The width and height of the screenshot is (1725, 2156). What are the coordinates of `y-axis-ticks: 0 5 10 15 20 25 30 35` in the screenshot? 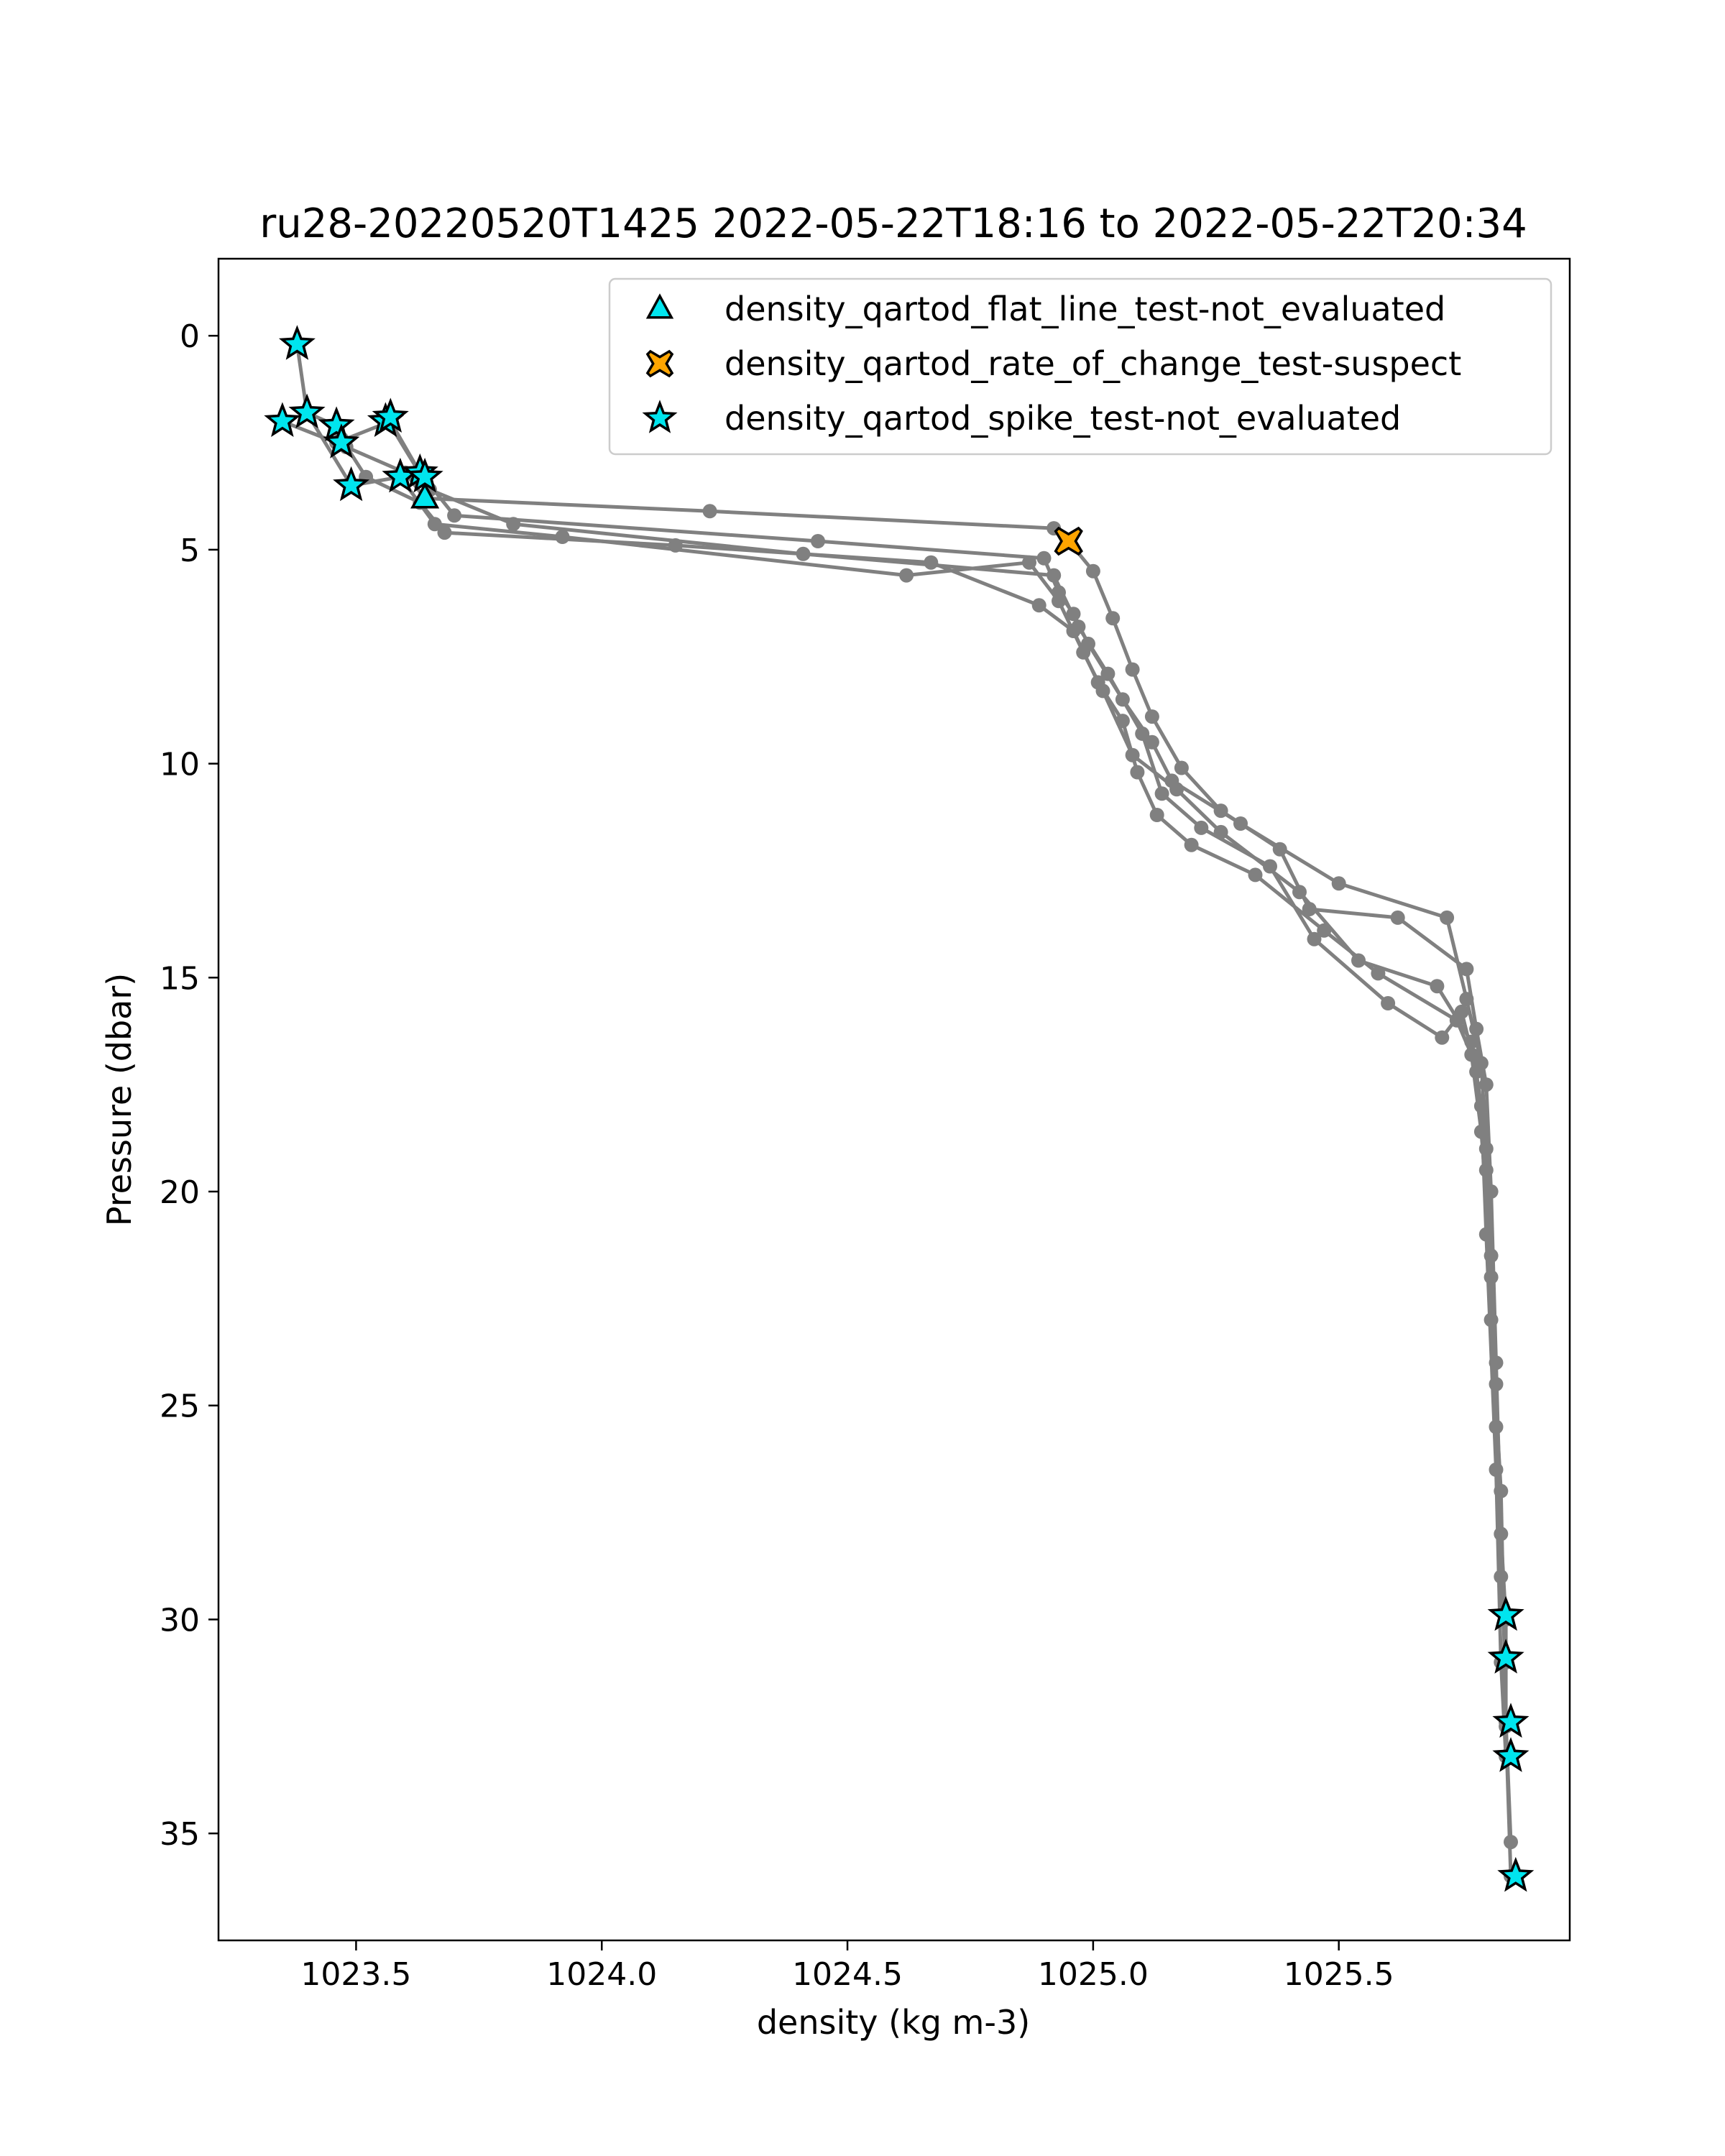 It's located at (189, 1085).